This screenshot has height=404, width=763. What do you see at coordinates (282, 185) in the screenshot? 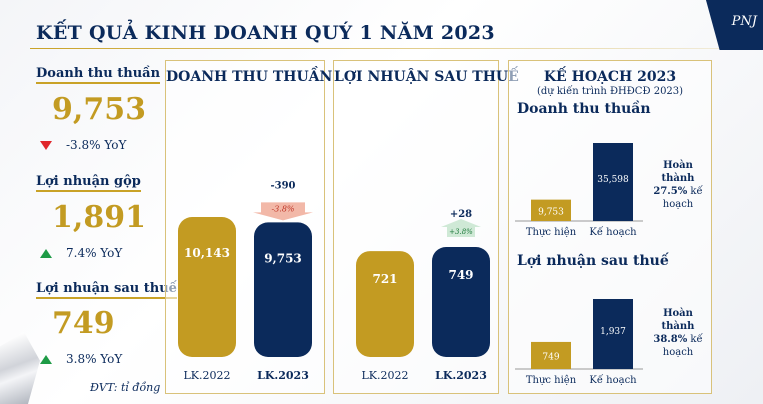
I see `change-value-label: -390` at bounding box center [282, 185].